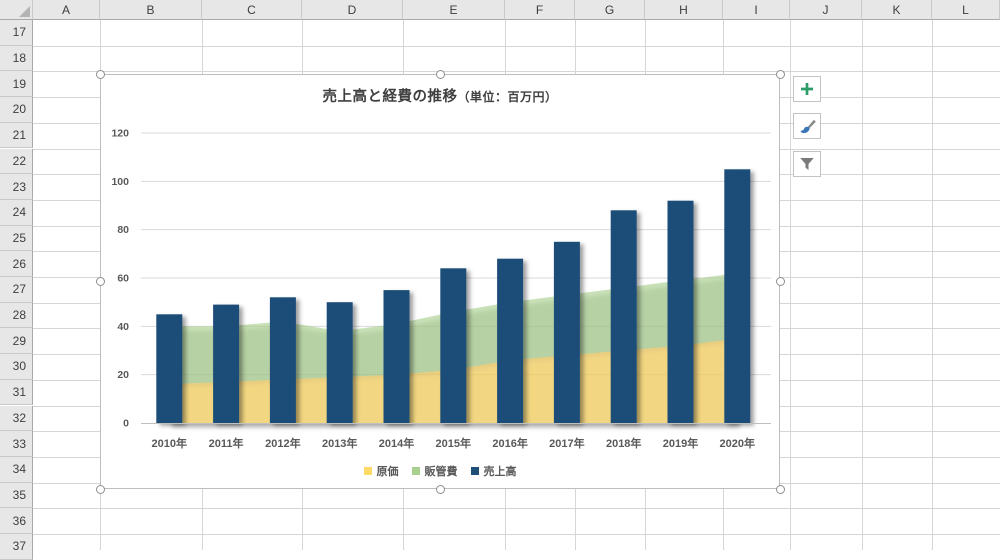 The width and height of the screenshot is (1000, 560). I want to click on row-header-37: 37, so click(16, 547).